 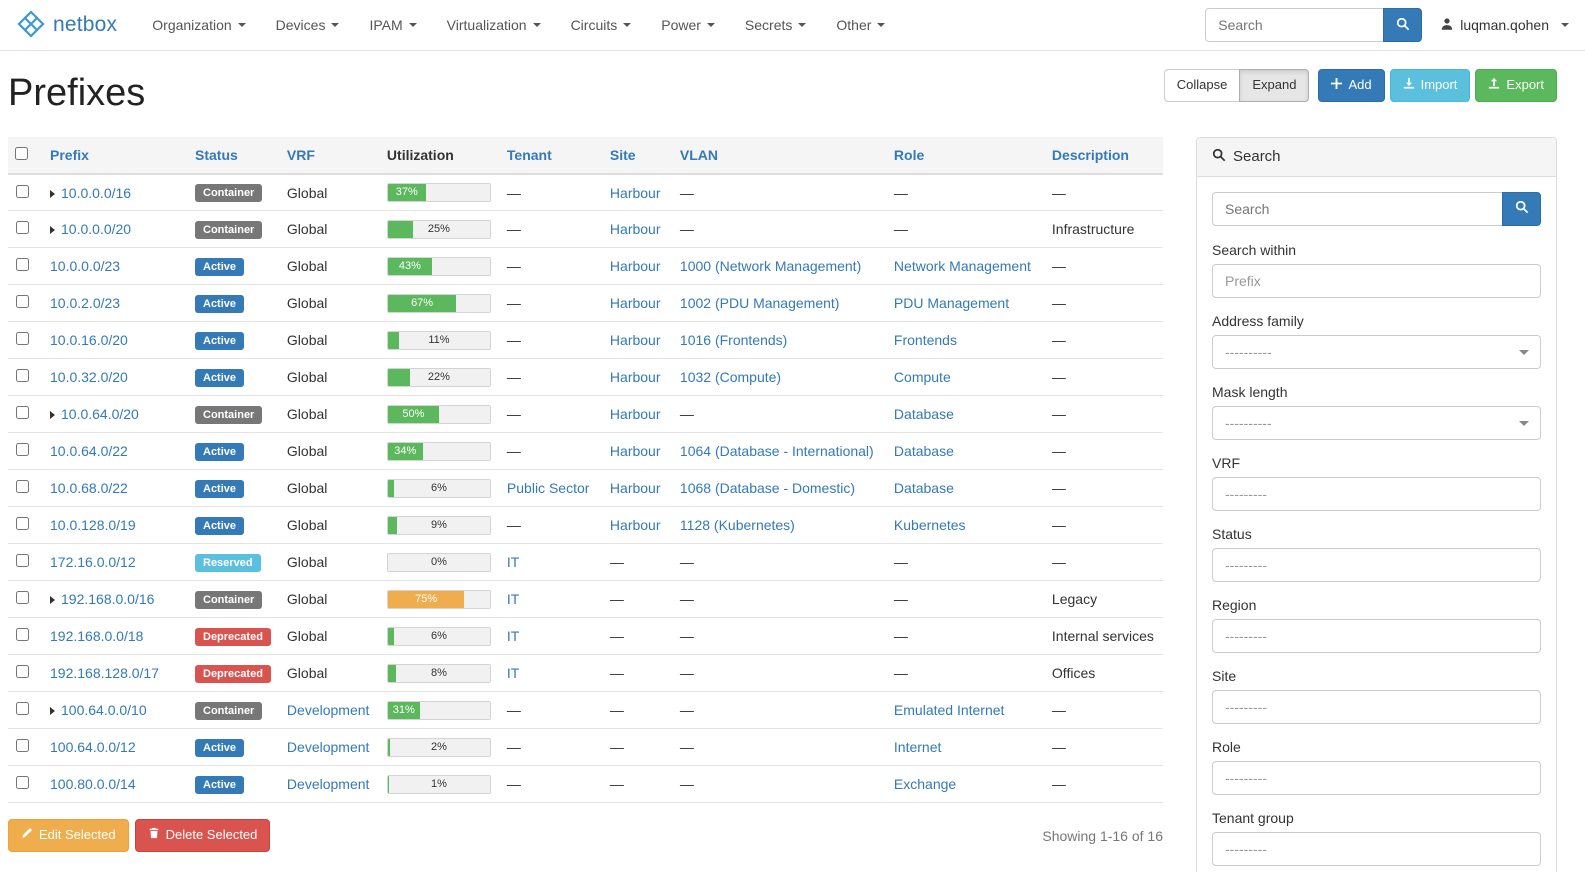 I want to click on vlan-link: 1128 (Kubernetes), so click(x=737, y=525).